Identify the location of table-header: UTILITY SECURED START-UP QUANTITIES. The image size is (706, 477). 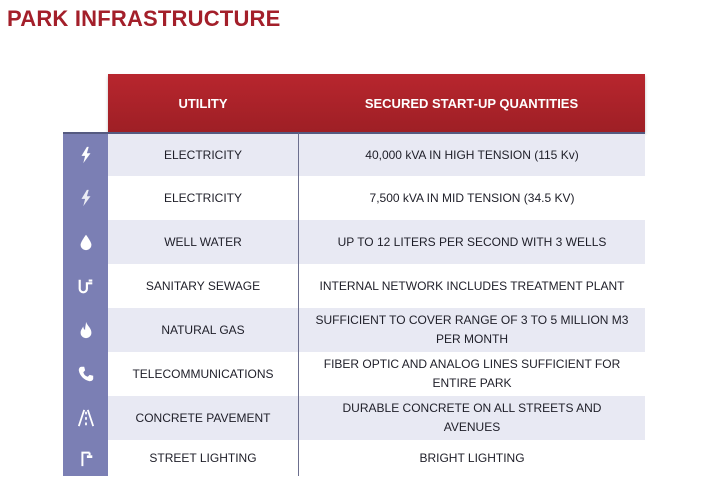
(354, 103).